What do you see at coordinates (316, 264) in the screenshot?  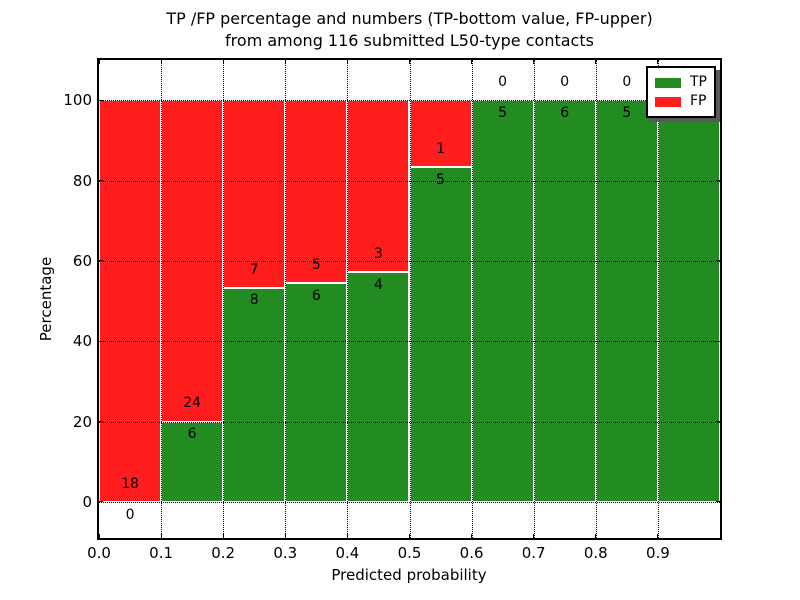 I see `fp-count-label: 5` at bounding box center [316, 264].